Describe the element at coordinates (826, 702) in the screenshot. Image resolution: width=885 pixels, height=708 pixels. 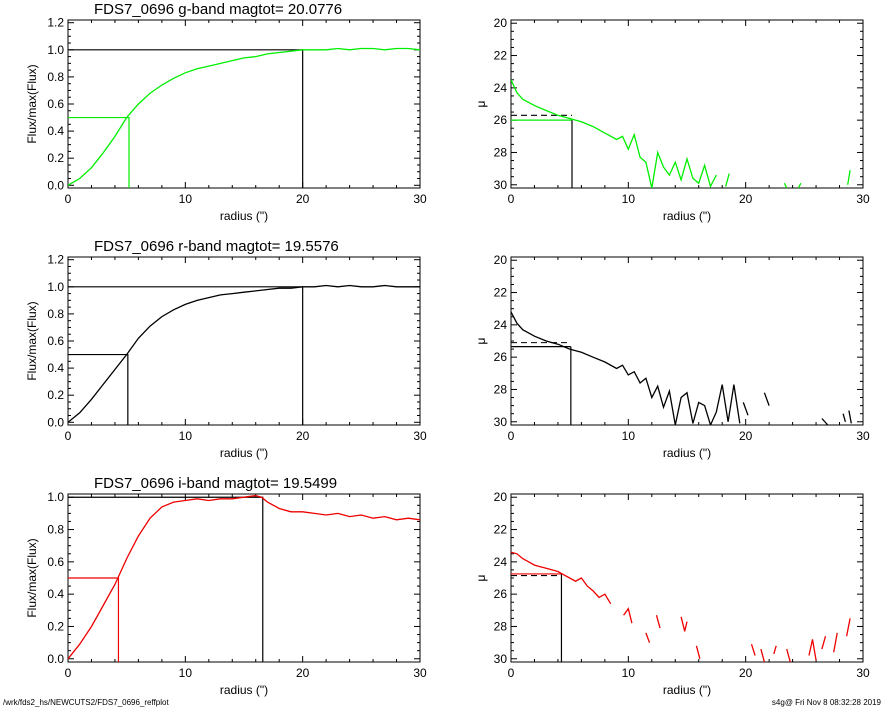
I see `footer-timestamp: s4g@ Fri Nov 8 08:32:28 2019` at that location.